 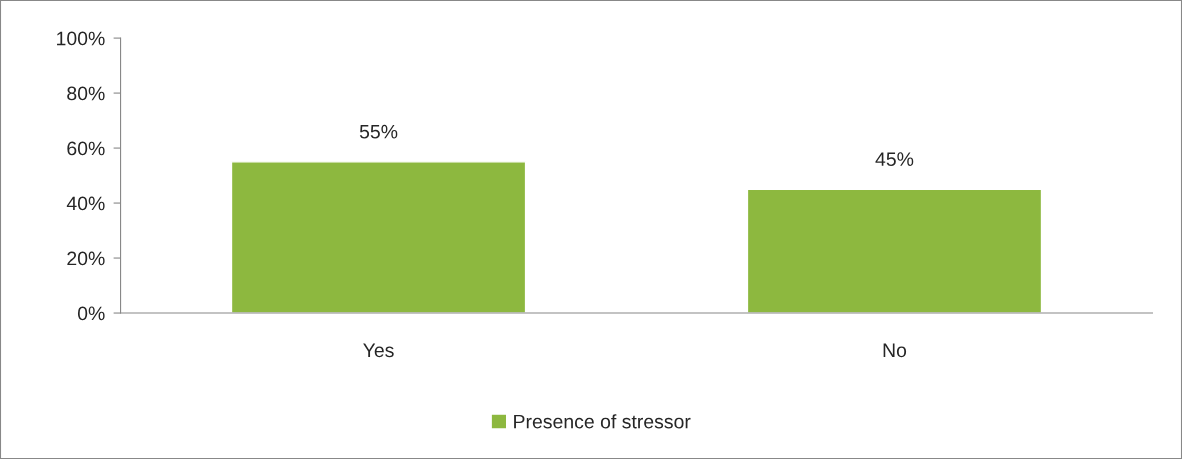 What do you see at coordinates (378, 350) in the screenshot?
I see `x-tick-label: Yes` at bounding box center [378, 350].